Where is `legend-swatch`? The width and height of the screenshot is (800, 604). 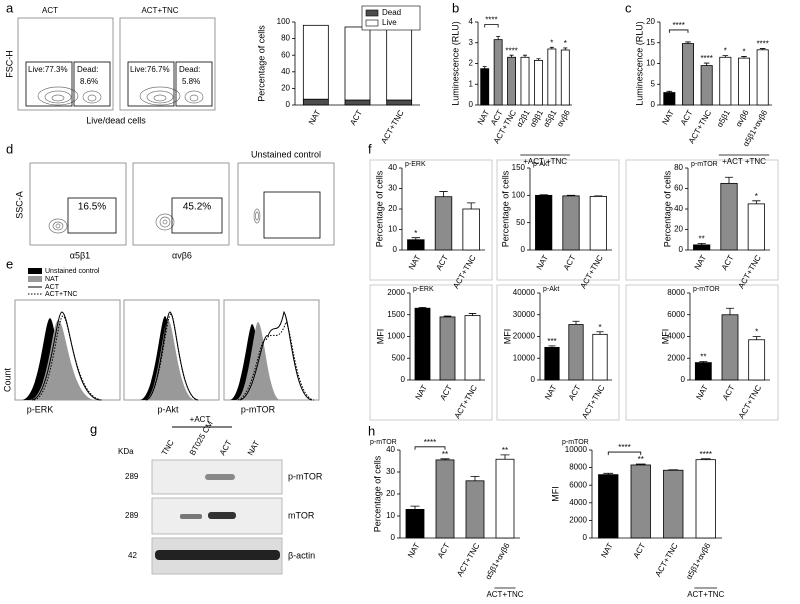 legend-swatch is located at coordinates (372, 23).